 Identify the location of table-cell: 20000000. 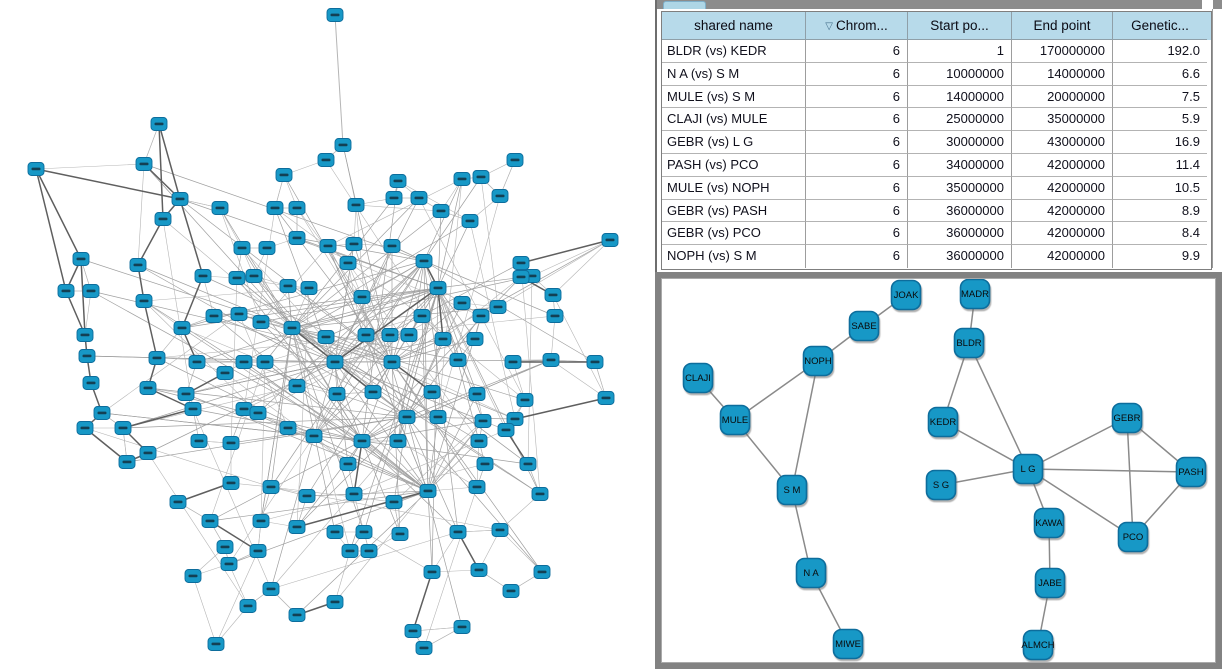
(1062, 97).